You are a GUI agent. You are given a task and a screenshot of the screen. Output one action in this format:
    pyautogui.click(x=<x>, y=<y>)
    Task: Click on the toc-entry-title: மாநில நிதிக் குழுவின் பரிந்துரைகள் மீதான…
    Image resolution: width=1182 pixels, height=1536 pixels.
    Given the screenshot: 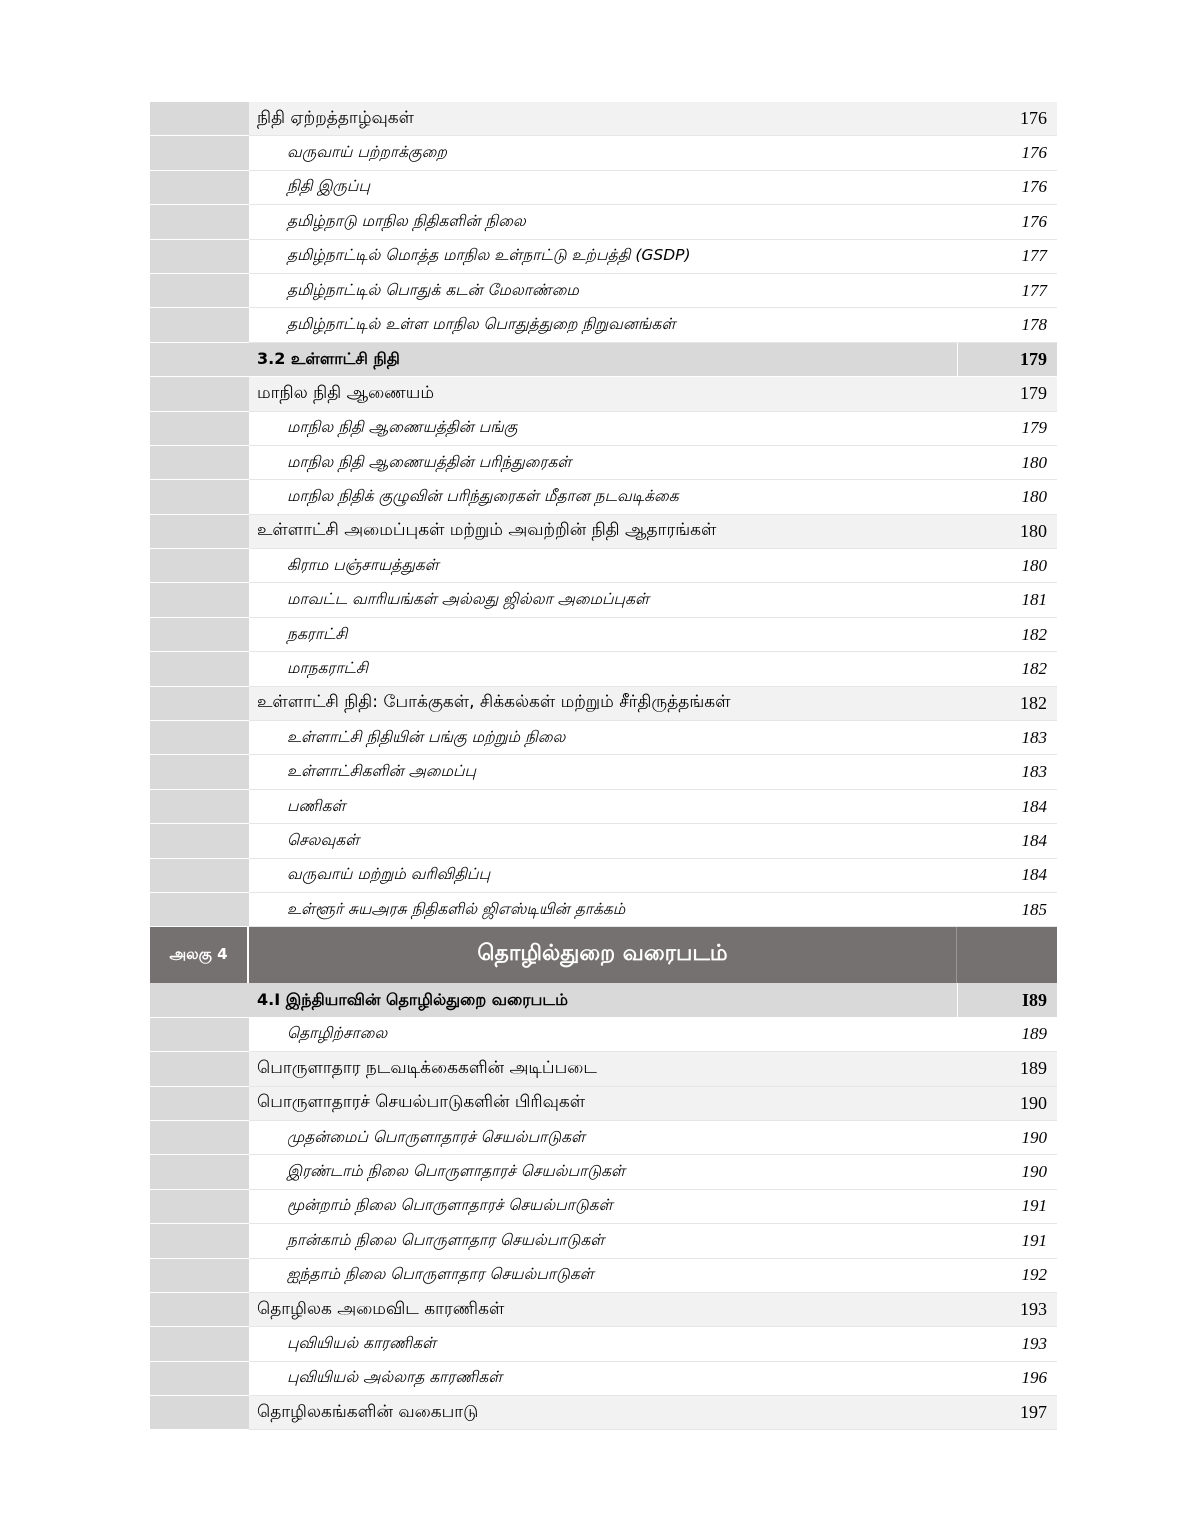 What is the action you would take?
    pyautogui.click(x=603, y=497)
    